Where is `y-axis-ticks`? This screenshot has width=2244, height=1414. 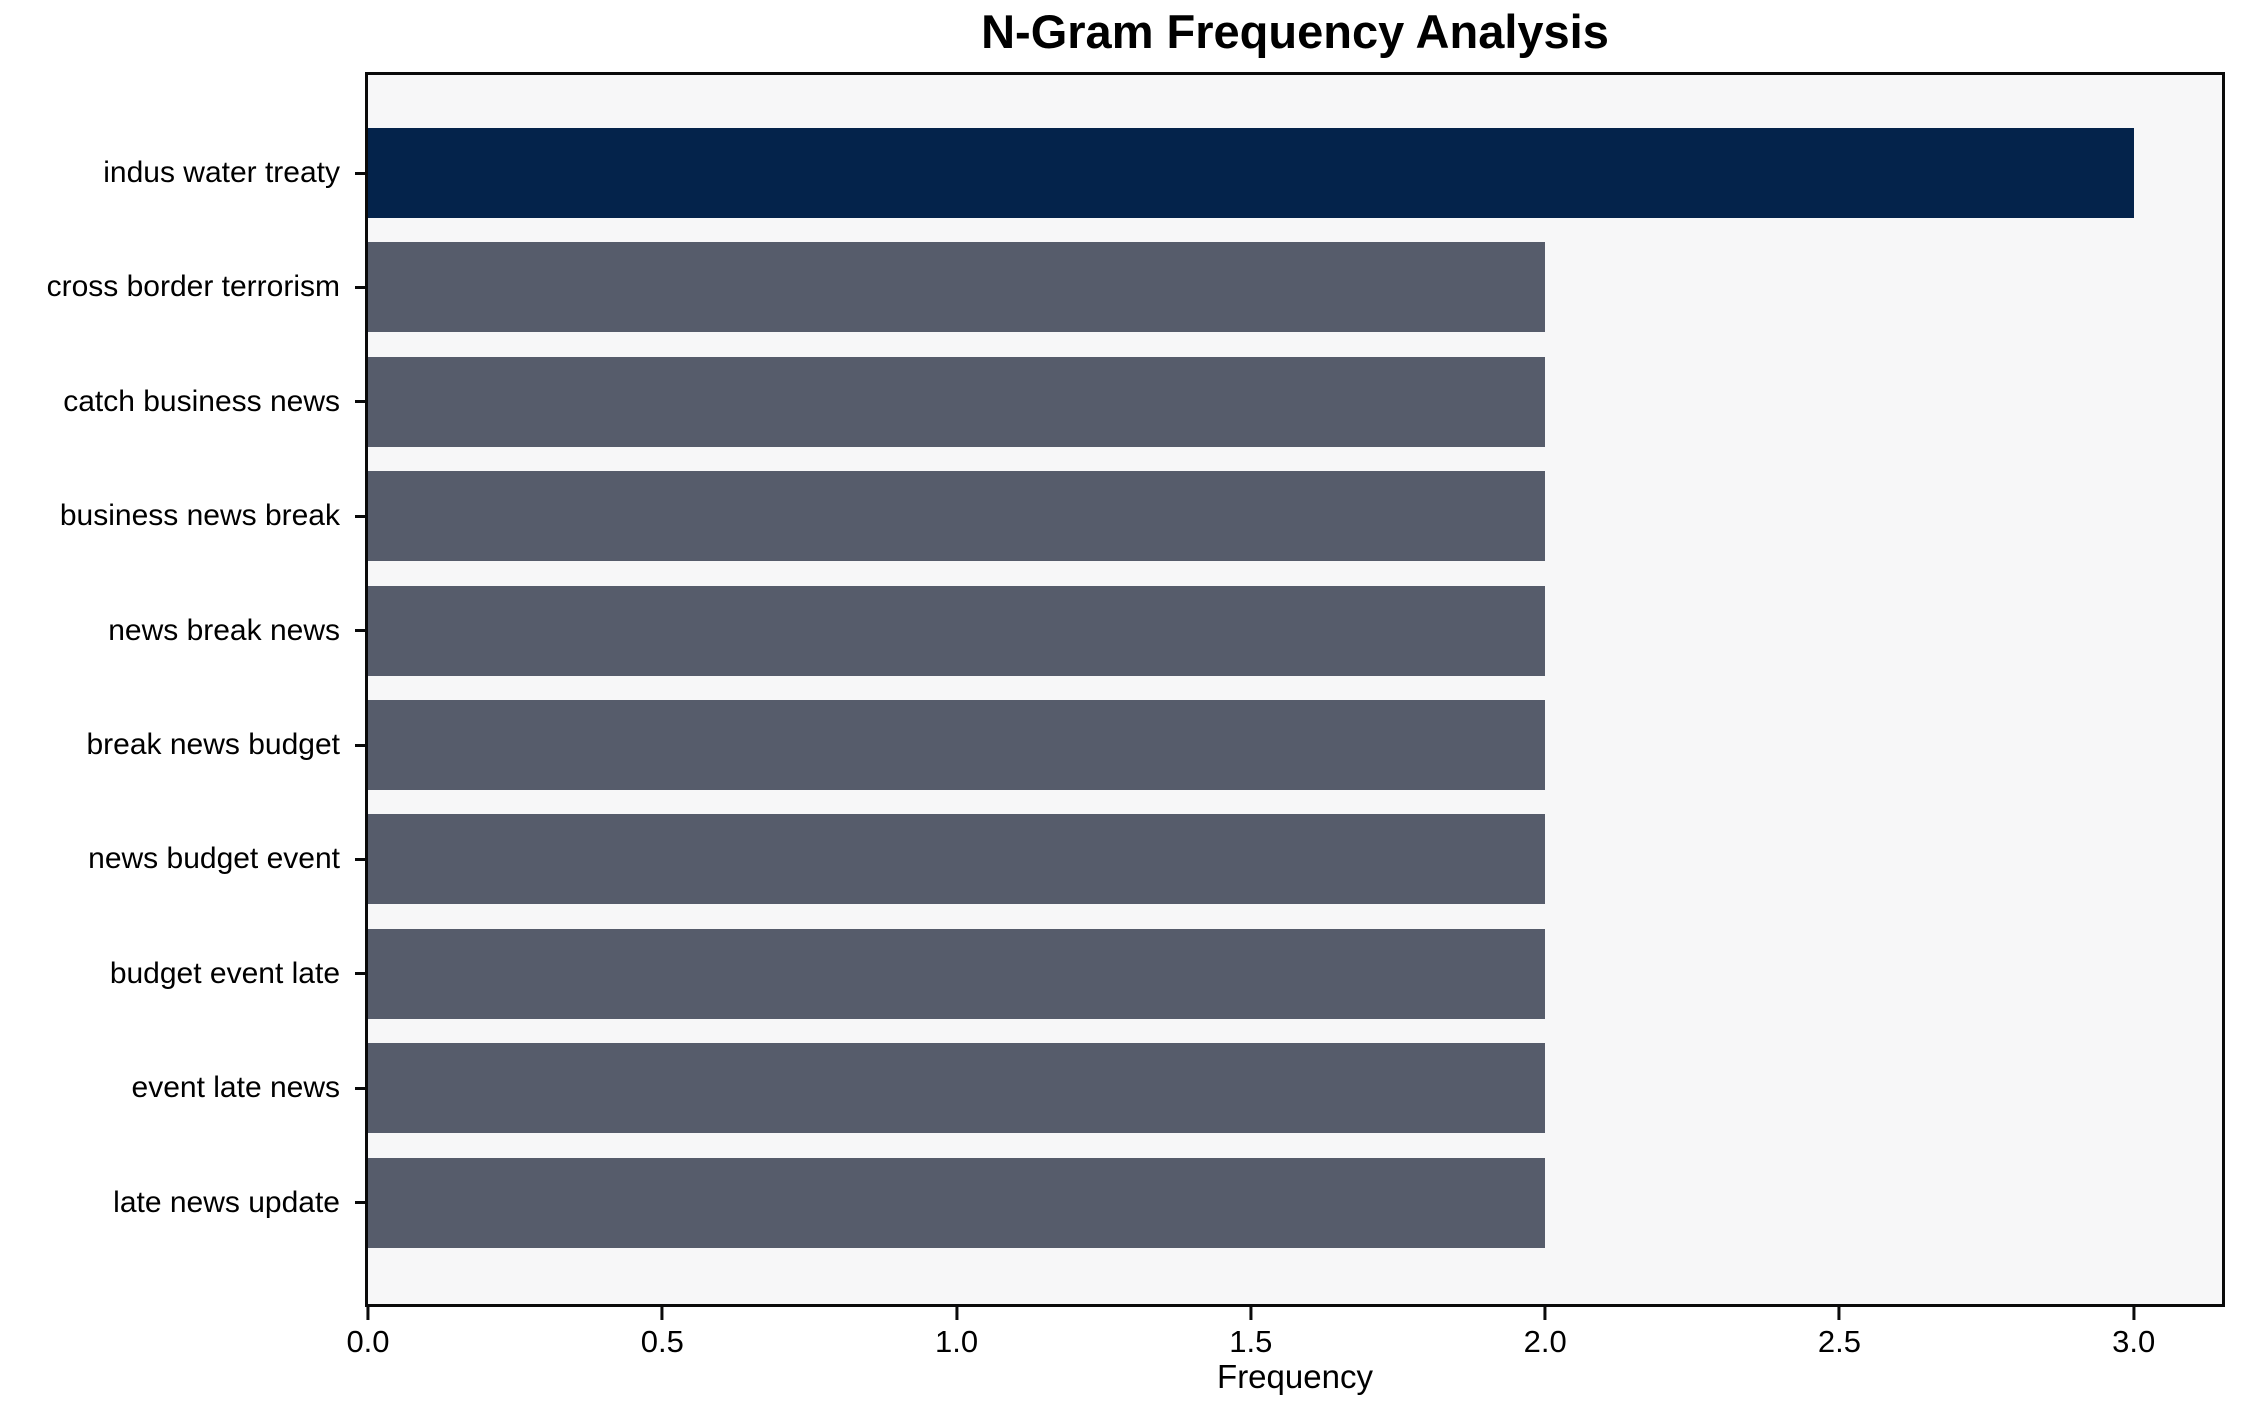 y-axis-ticks is located at coordinates (360, 689).